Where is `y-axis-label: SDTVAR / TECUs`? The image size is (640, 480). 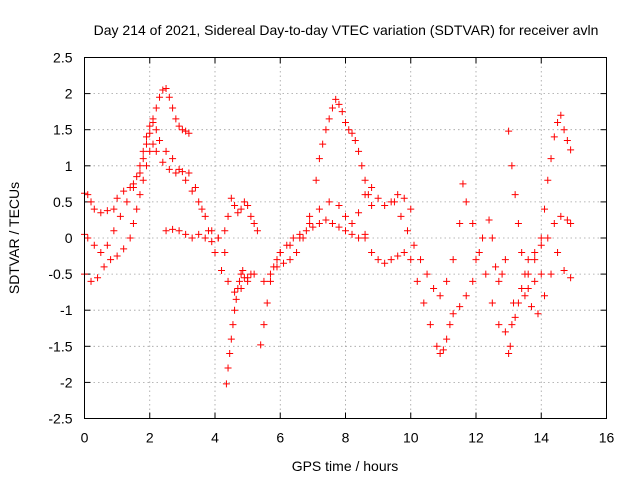 y-axis-label: SDTVAR / TECUs is located at coordinates (14, 238).